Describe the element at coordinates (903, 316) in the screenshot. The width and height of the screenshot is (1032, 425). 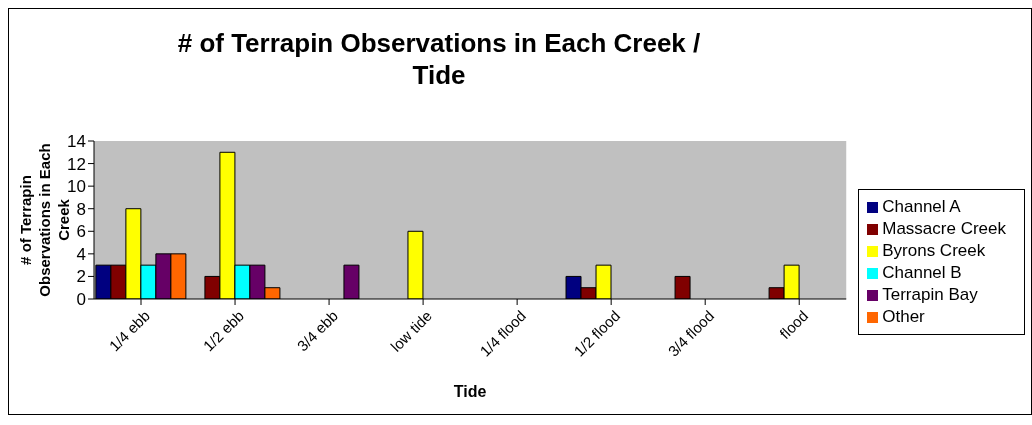
I see `legend-label: Other` at that location.